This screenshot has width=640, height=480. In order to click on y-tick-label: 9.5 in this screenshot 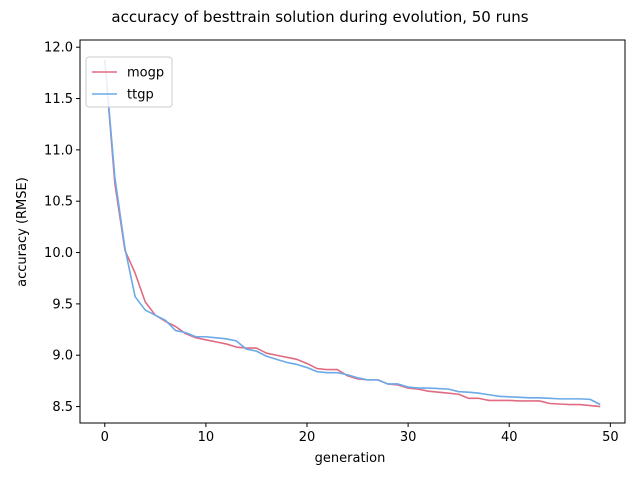, I will do `click(62, 304)`.